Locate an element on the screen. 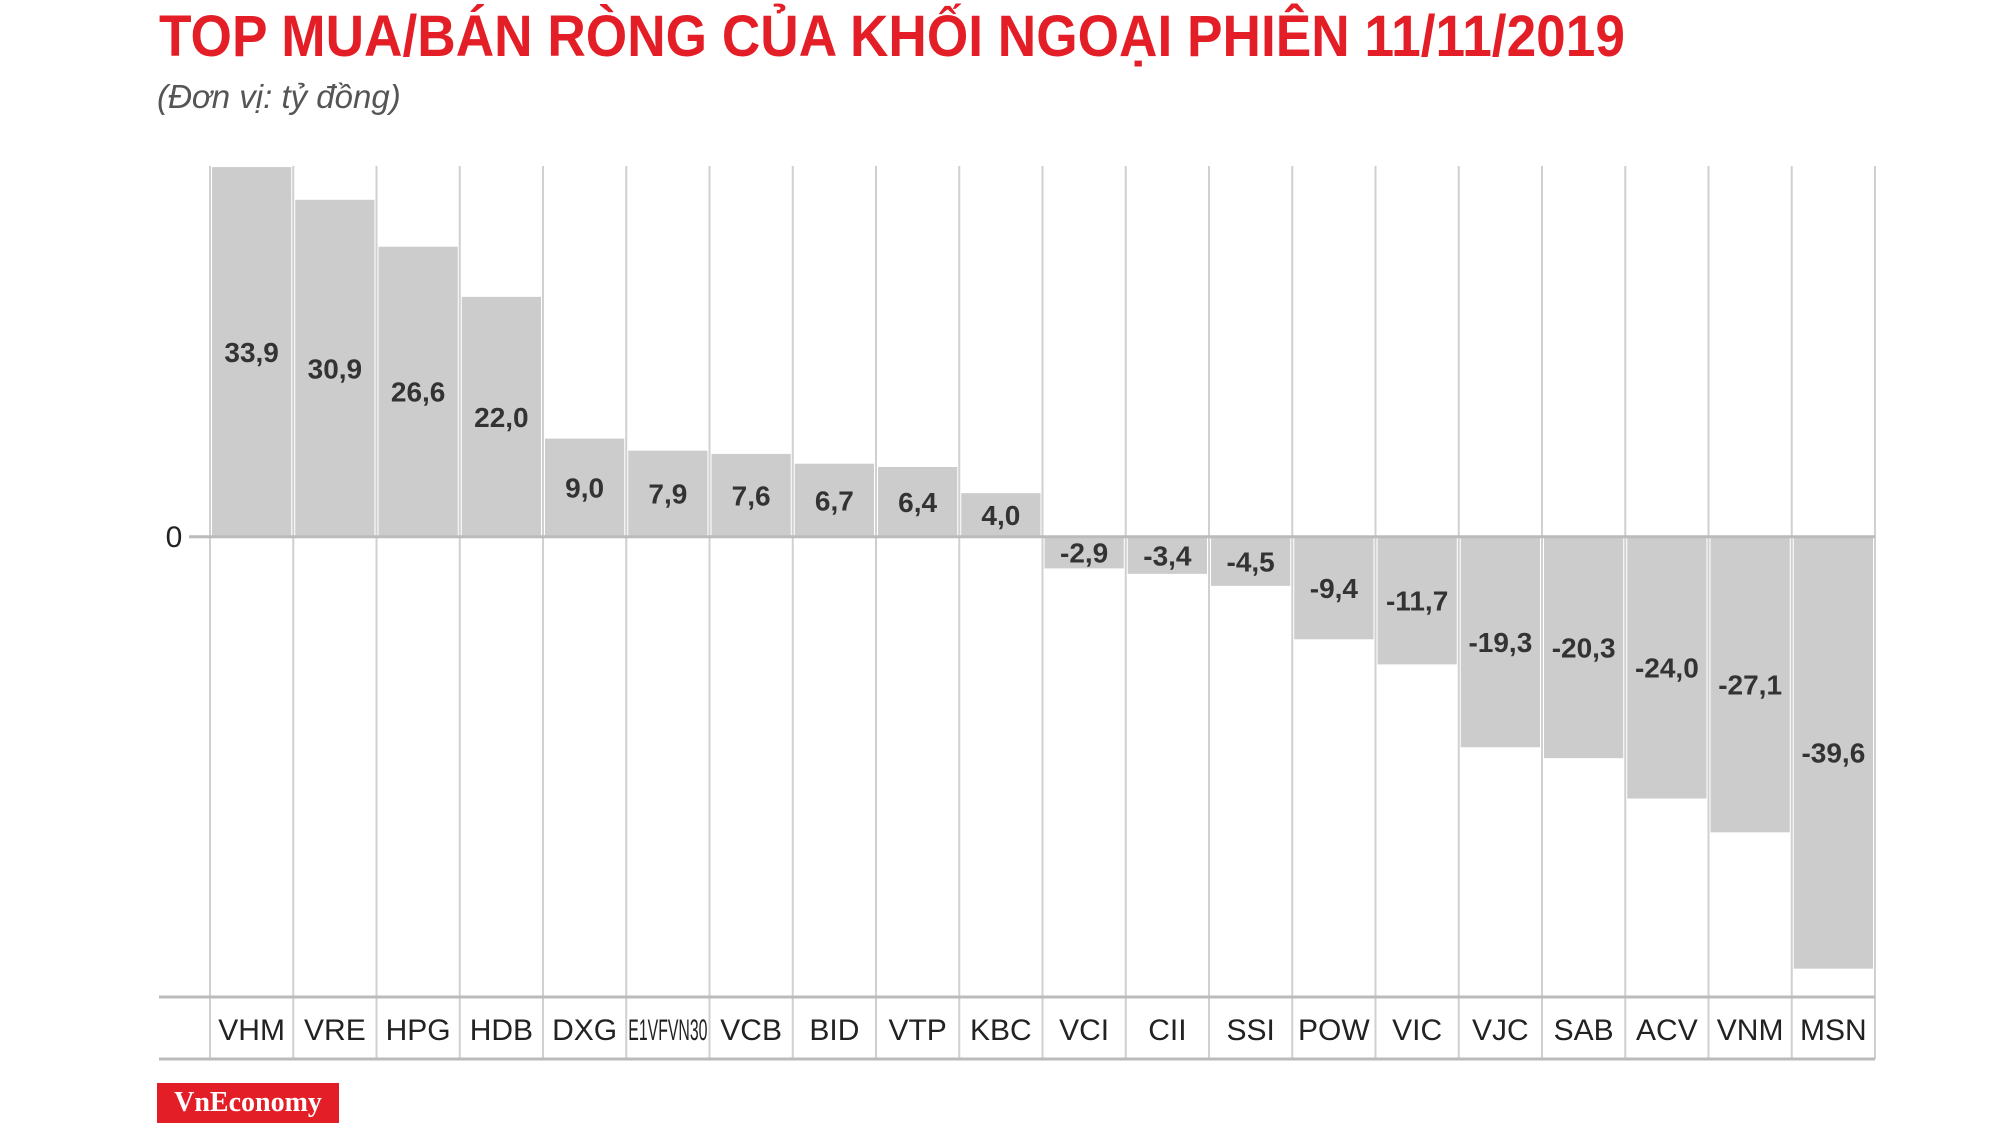 This screenshot has height=1124, width=2000. value-label: -19,3 is located at coordinates (1500, 642).